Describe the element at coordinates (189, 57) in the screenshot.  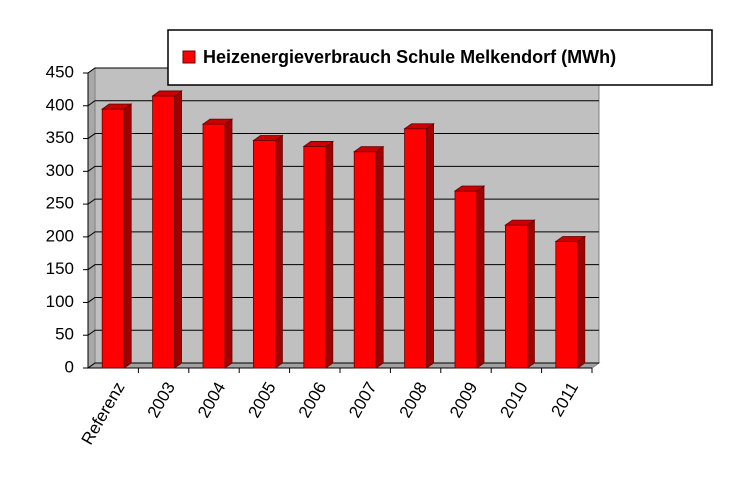
I see `legend-swatch` at that location.